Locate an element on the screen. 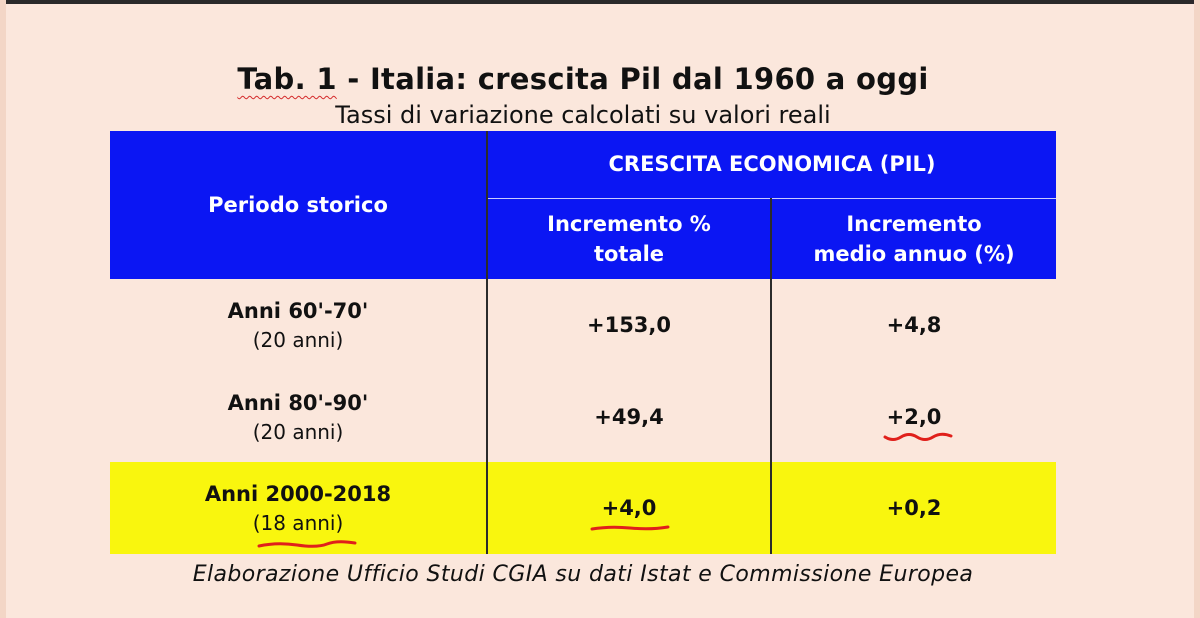 The width and height of the screenshot is (1200, 618). period-label: Anni 2000-2018 is located at coordinates (298, 494).